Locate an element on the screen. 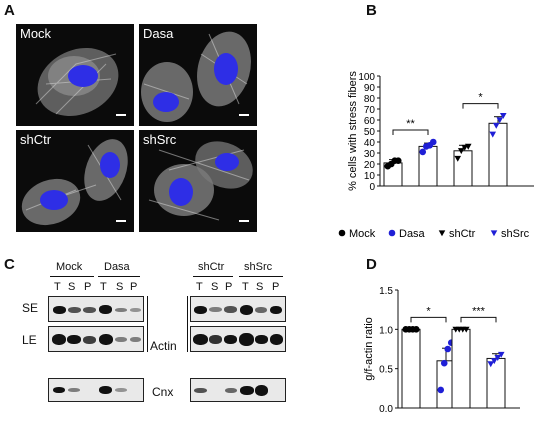 The width and height of the screenshot is (550, 423). panel-letter-a: A is located at coordinates (9, 10).